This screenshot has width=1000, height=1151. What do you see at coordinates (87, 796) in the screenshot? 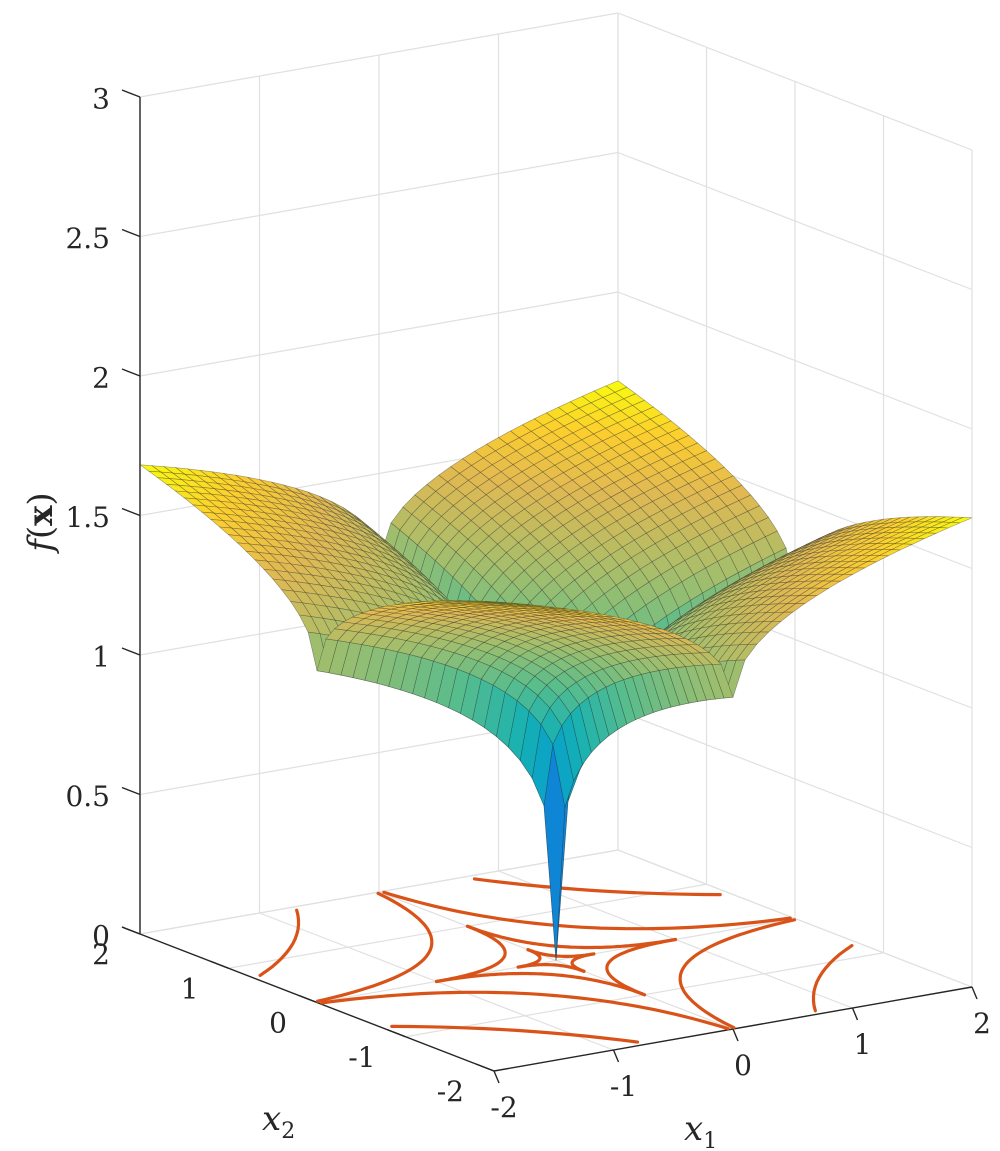
I see `z-tick-label: 0.5` at bounding box center [87, 796].